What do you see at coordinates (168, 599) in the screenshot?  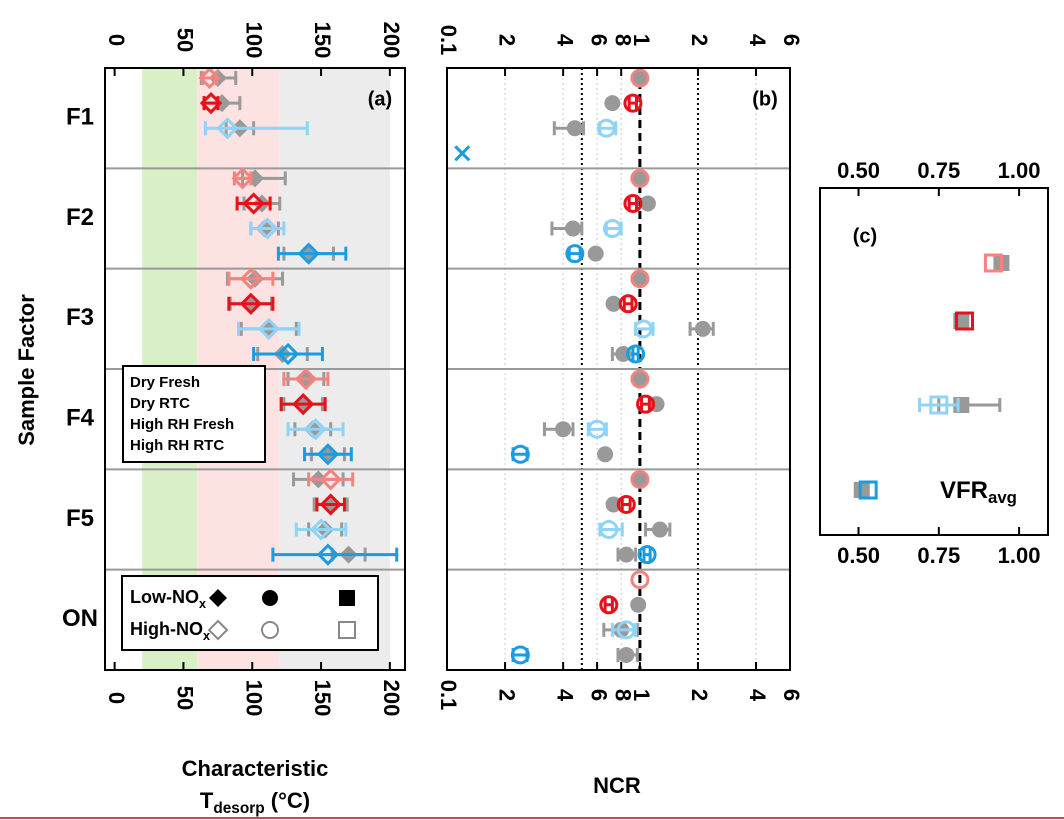 I see `legend-entry: Low-NOx` at bounding box center [168, 599].